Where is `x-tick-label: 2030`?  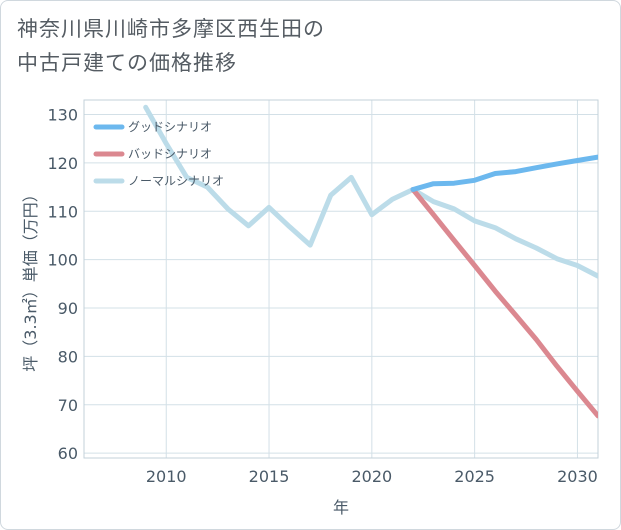 x-tick-label: 2030 is located at coordinates (577, 476).